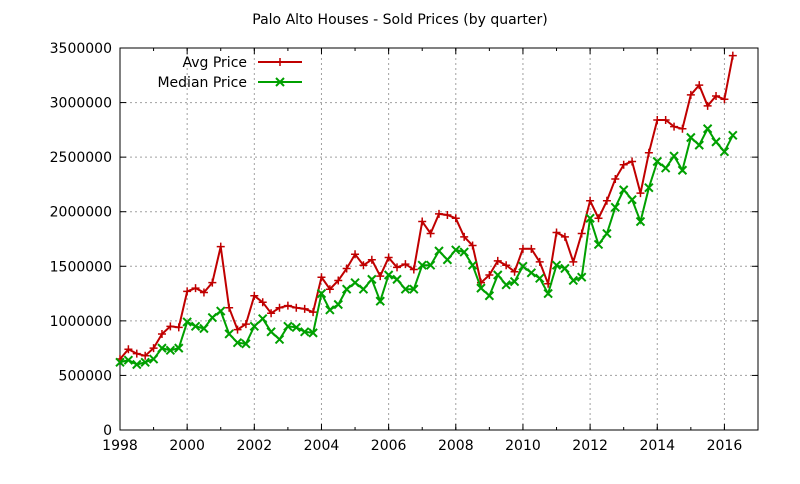 This screenshot has width=800, height=484. I want to click on x-tick-label: 2006, so click(389, 446).